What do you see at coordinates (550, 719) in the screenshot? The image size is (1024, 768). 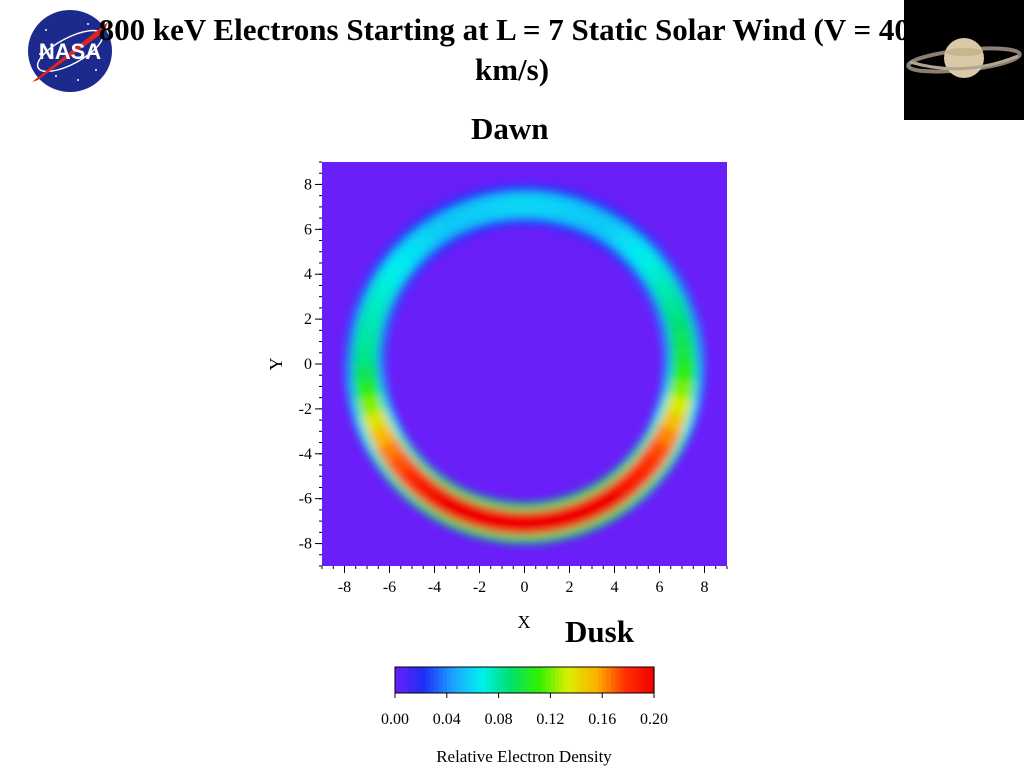 I see `colorbar-tick-label: 0.12` at bounding box center [550, 719].